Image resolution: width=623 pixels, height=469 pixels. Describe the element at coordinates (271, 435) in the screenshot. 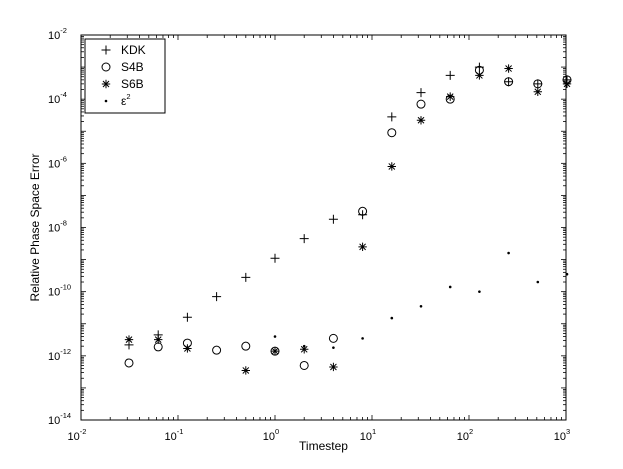

I see `x-tick-label: 10⁰` at that location.